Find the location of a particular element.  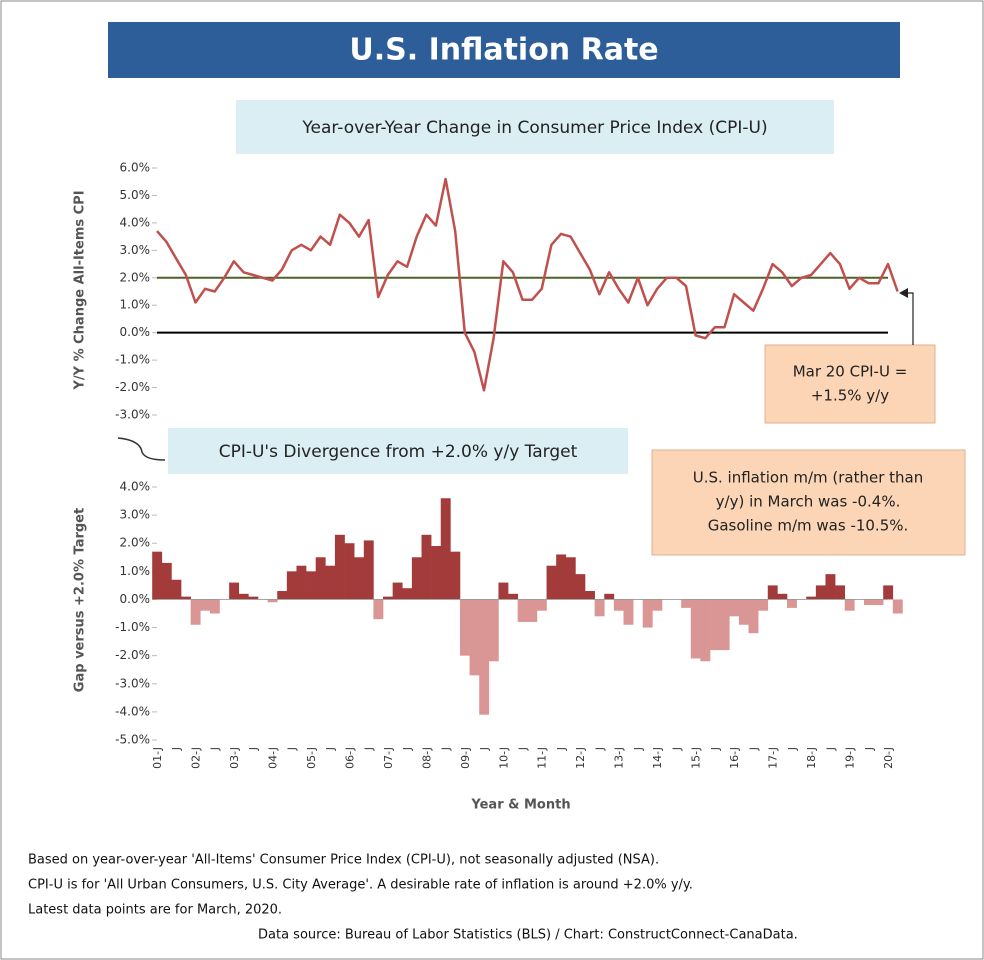

y-tick-label: 2.0% is located at coordinates (135, 543).